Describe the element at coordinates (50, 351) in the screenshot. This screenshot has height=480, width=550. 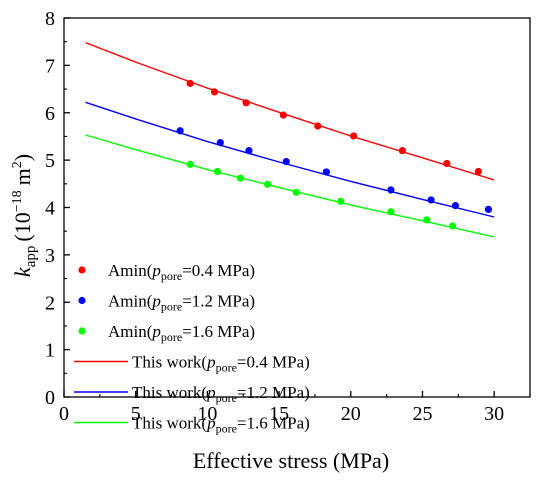
I see `y-tick-label-1: 1` at that location.